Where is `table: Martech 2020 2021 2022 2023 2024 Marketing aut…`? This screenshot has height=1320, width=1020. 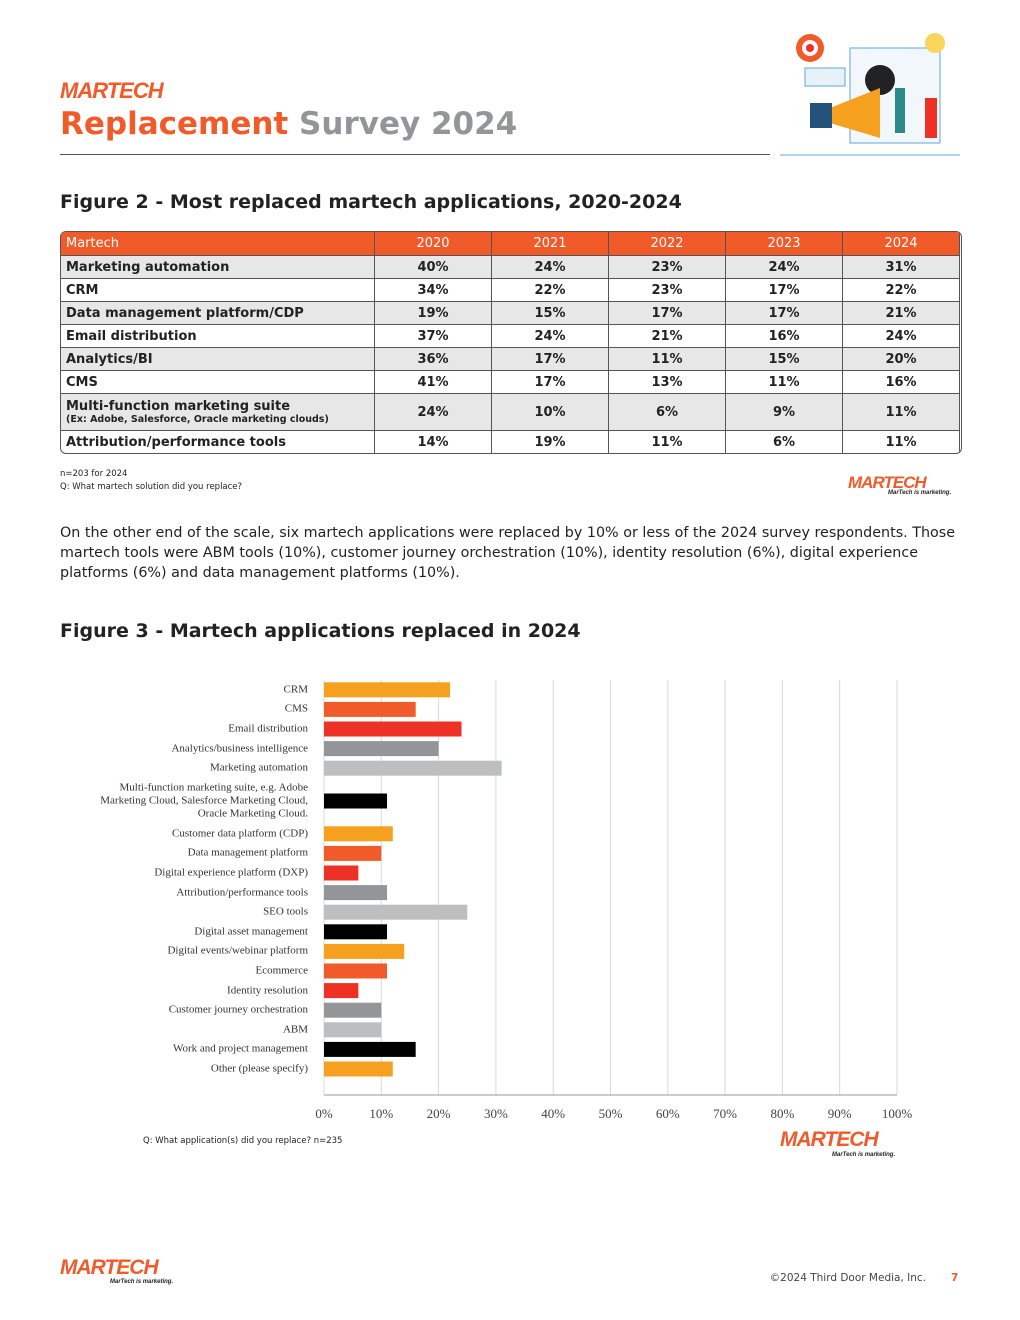 table: Martech 2020 2021 2022 2023 2024 Marketing aut… is located at coordinates (510, 342).